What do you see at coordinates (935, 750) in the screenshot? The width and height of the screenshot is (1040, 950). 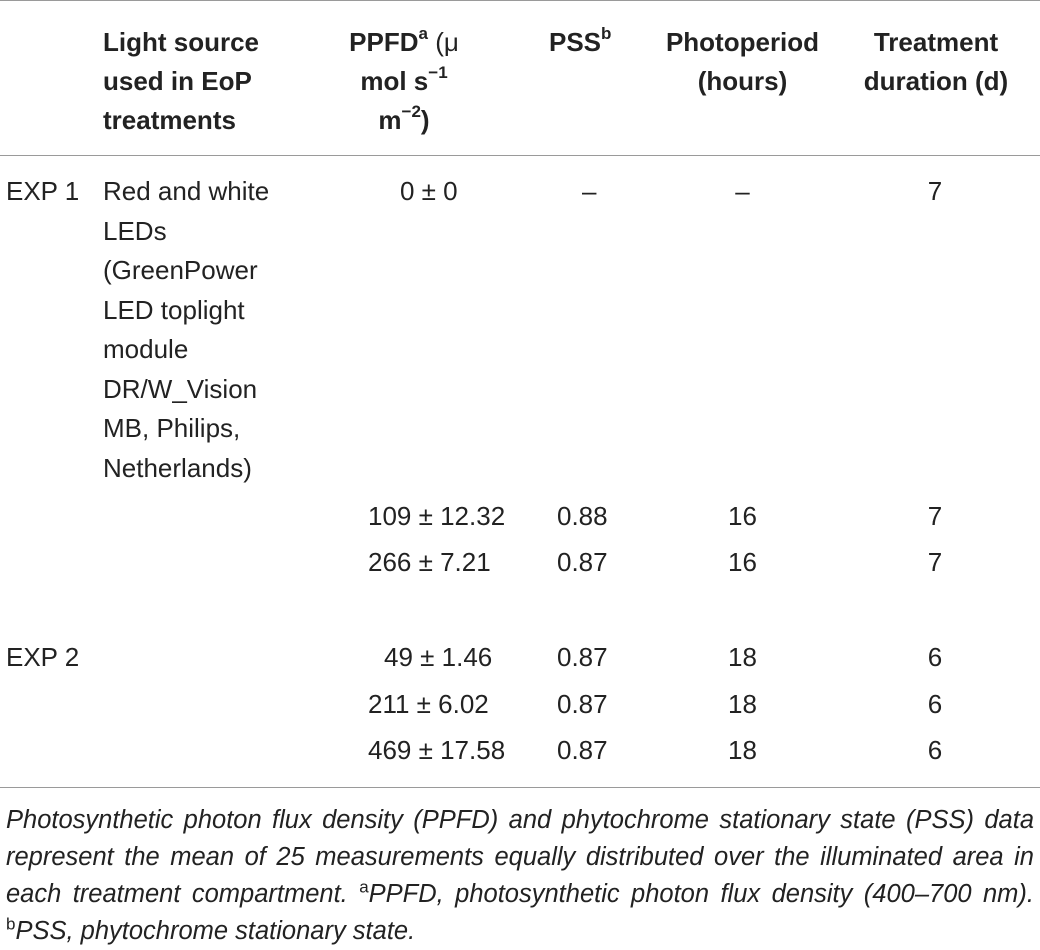 I see `row6-duration: 6` at bounding box center [935, 750].